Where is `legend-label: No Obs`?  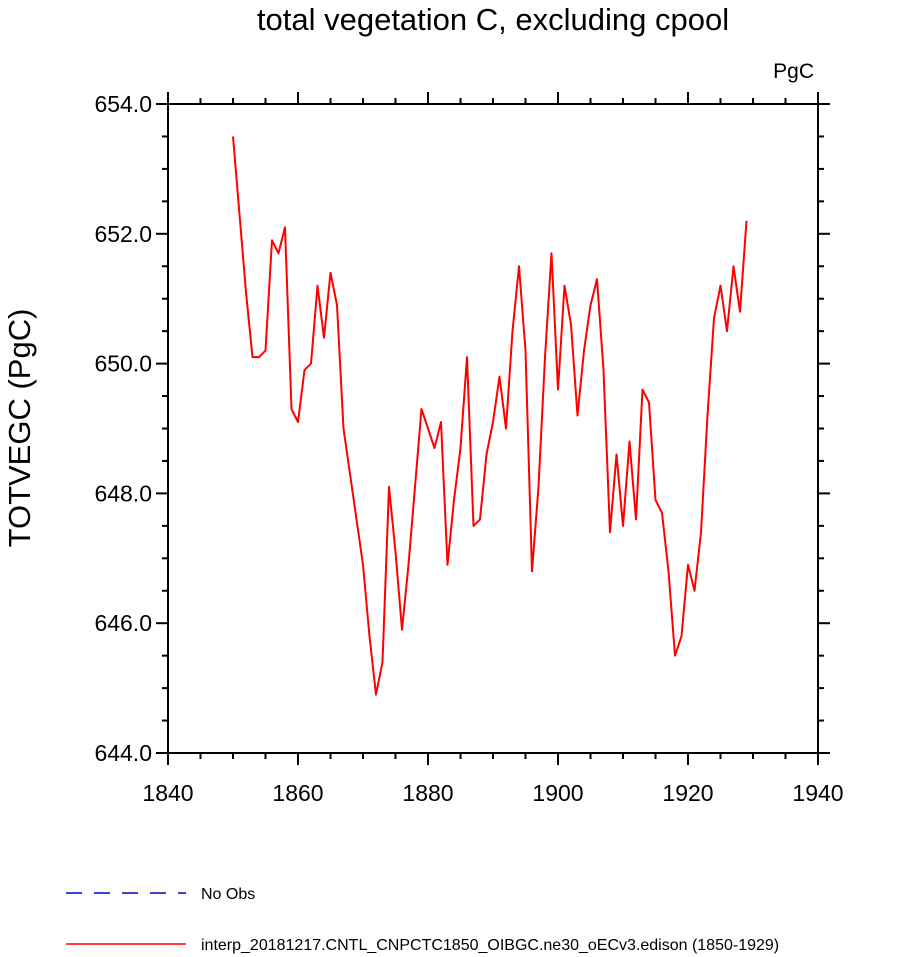
legend-label: No Obs is located at coordinates (228, 894).